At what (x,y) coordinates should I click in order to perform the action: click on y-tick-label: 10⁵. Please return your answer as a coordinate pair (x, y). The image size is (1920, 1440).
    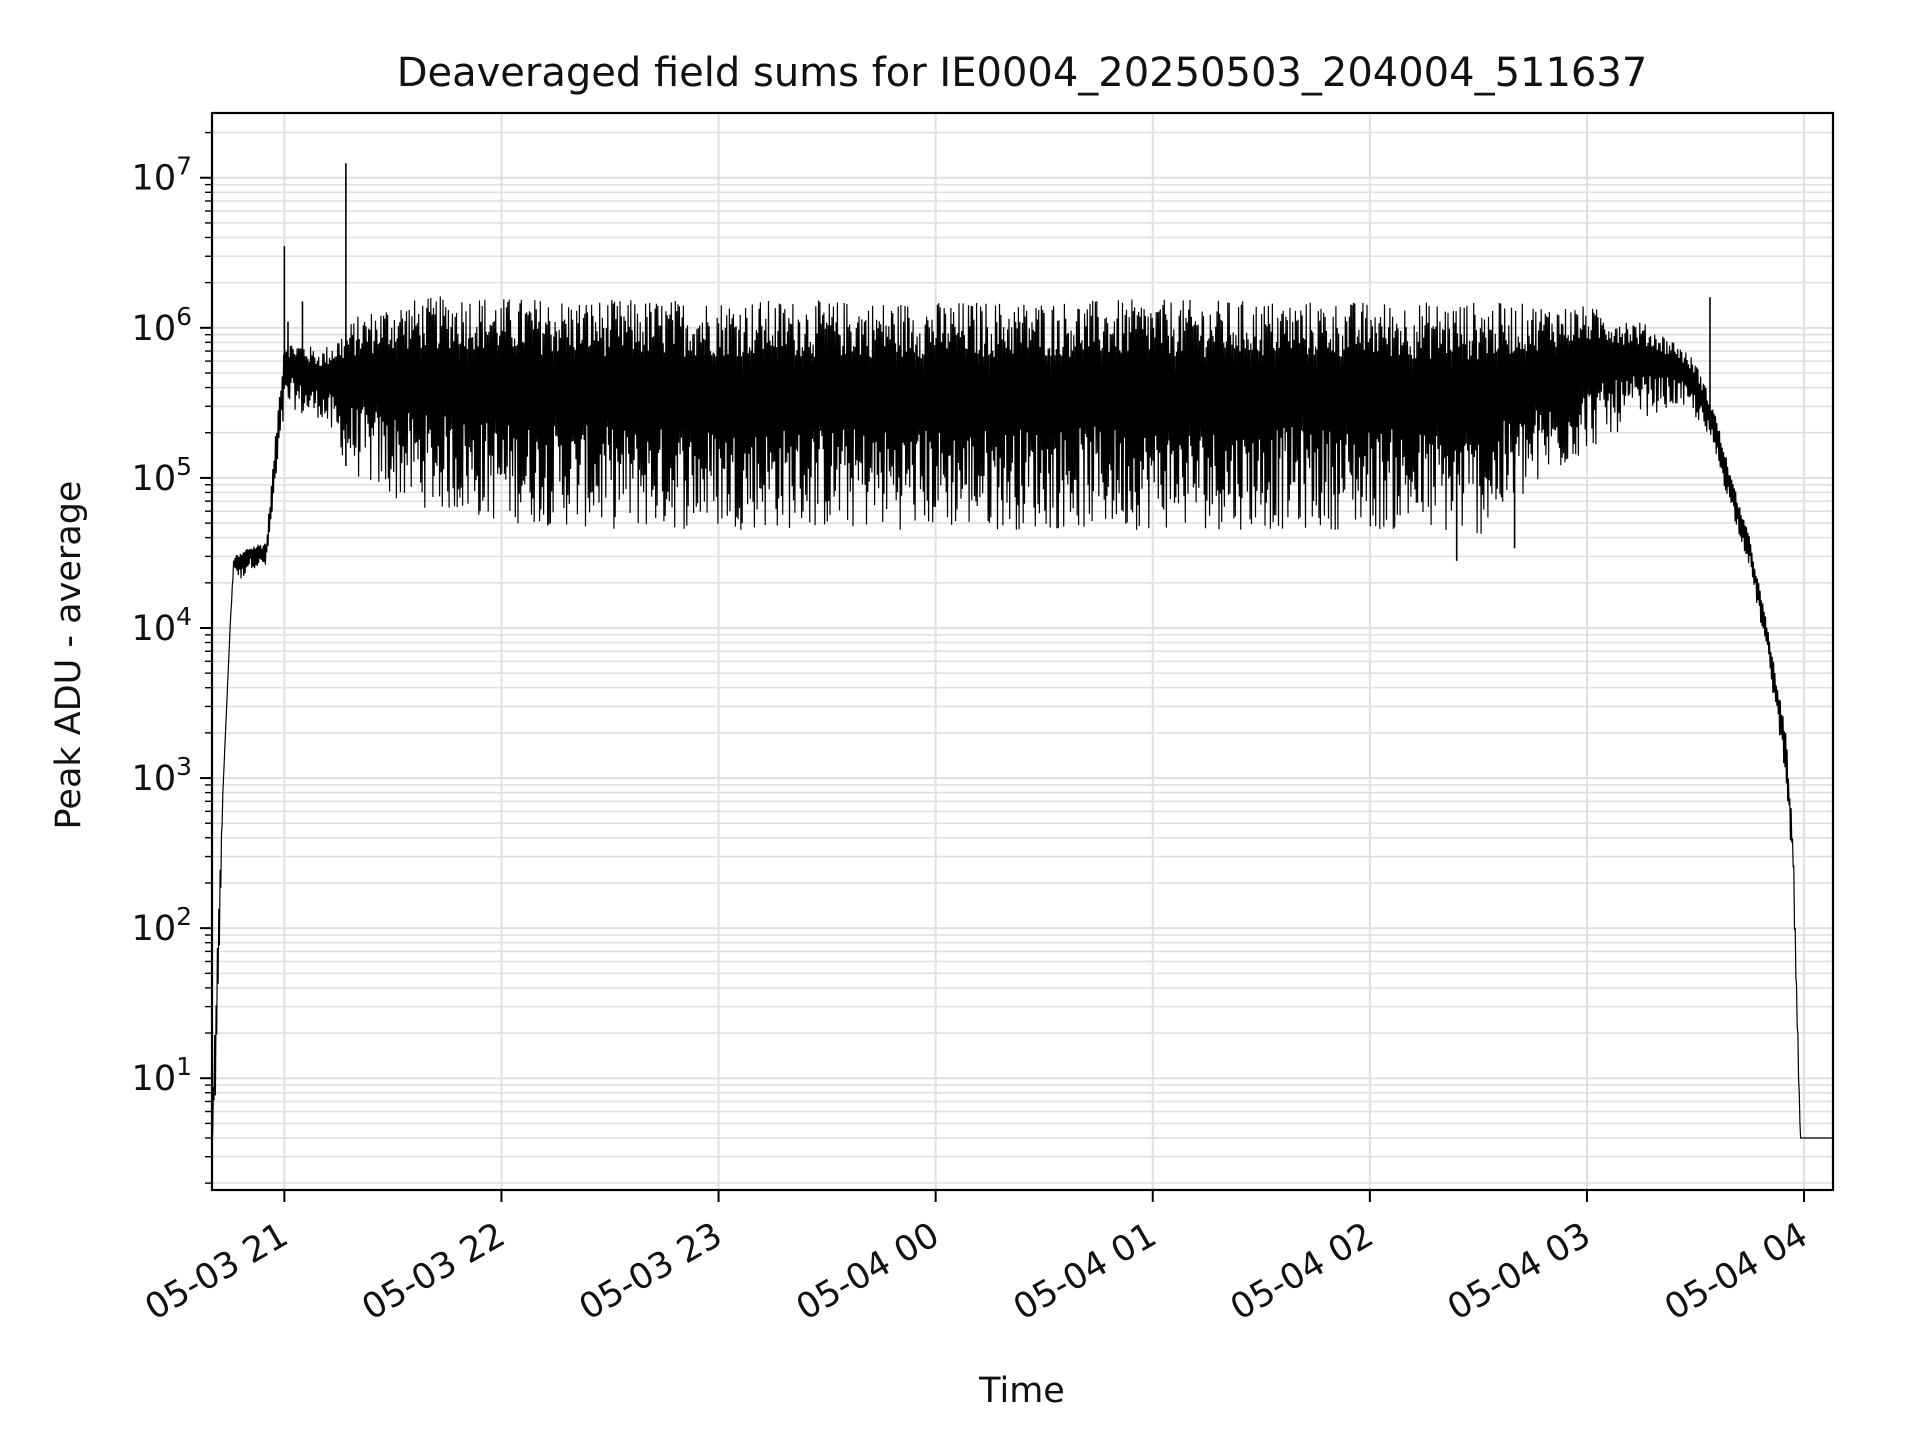
    Looking at the image, I should click on (162, 475).